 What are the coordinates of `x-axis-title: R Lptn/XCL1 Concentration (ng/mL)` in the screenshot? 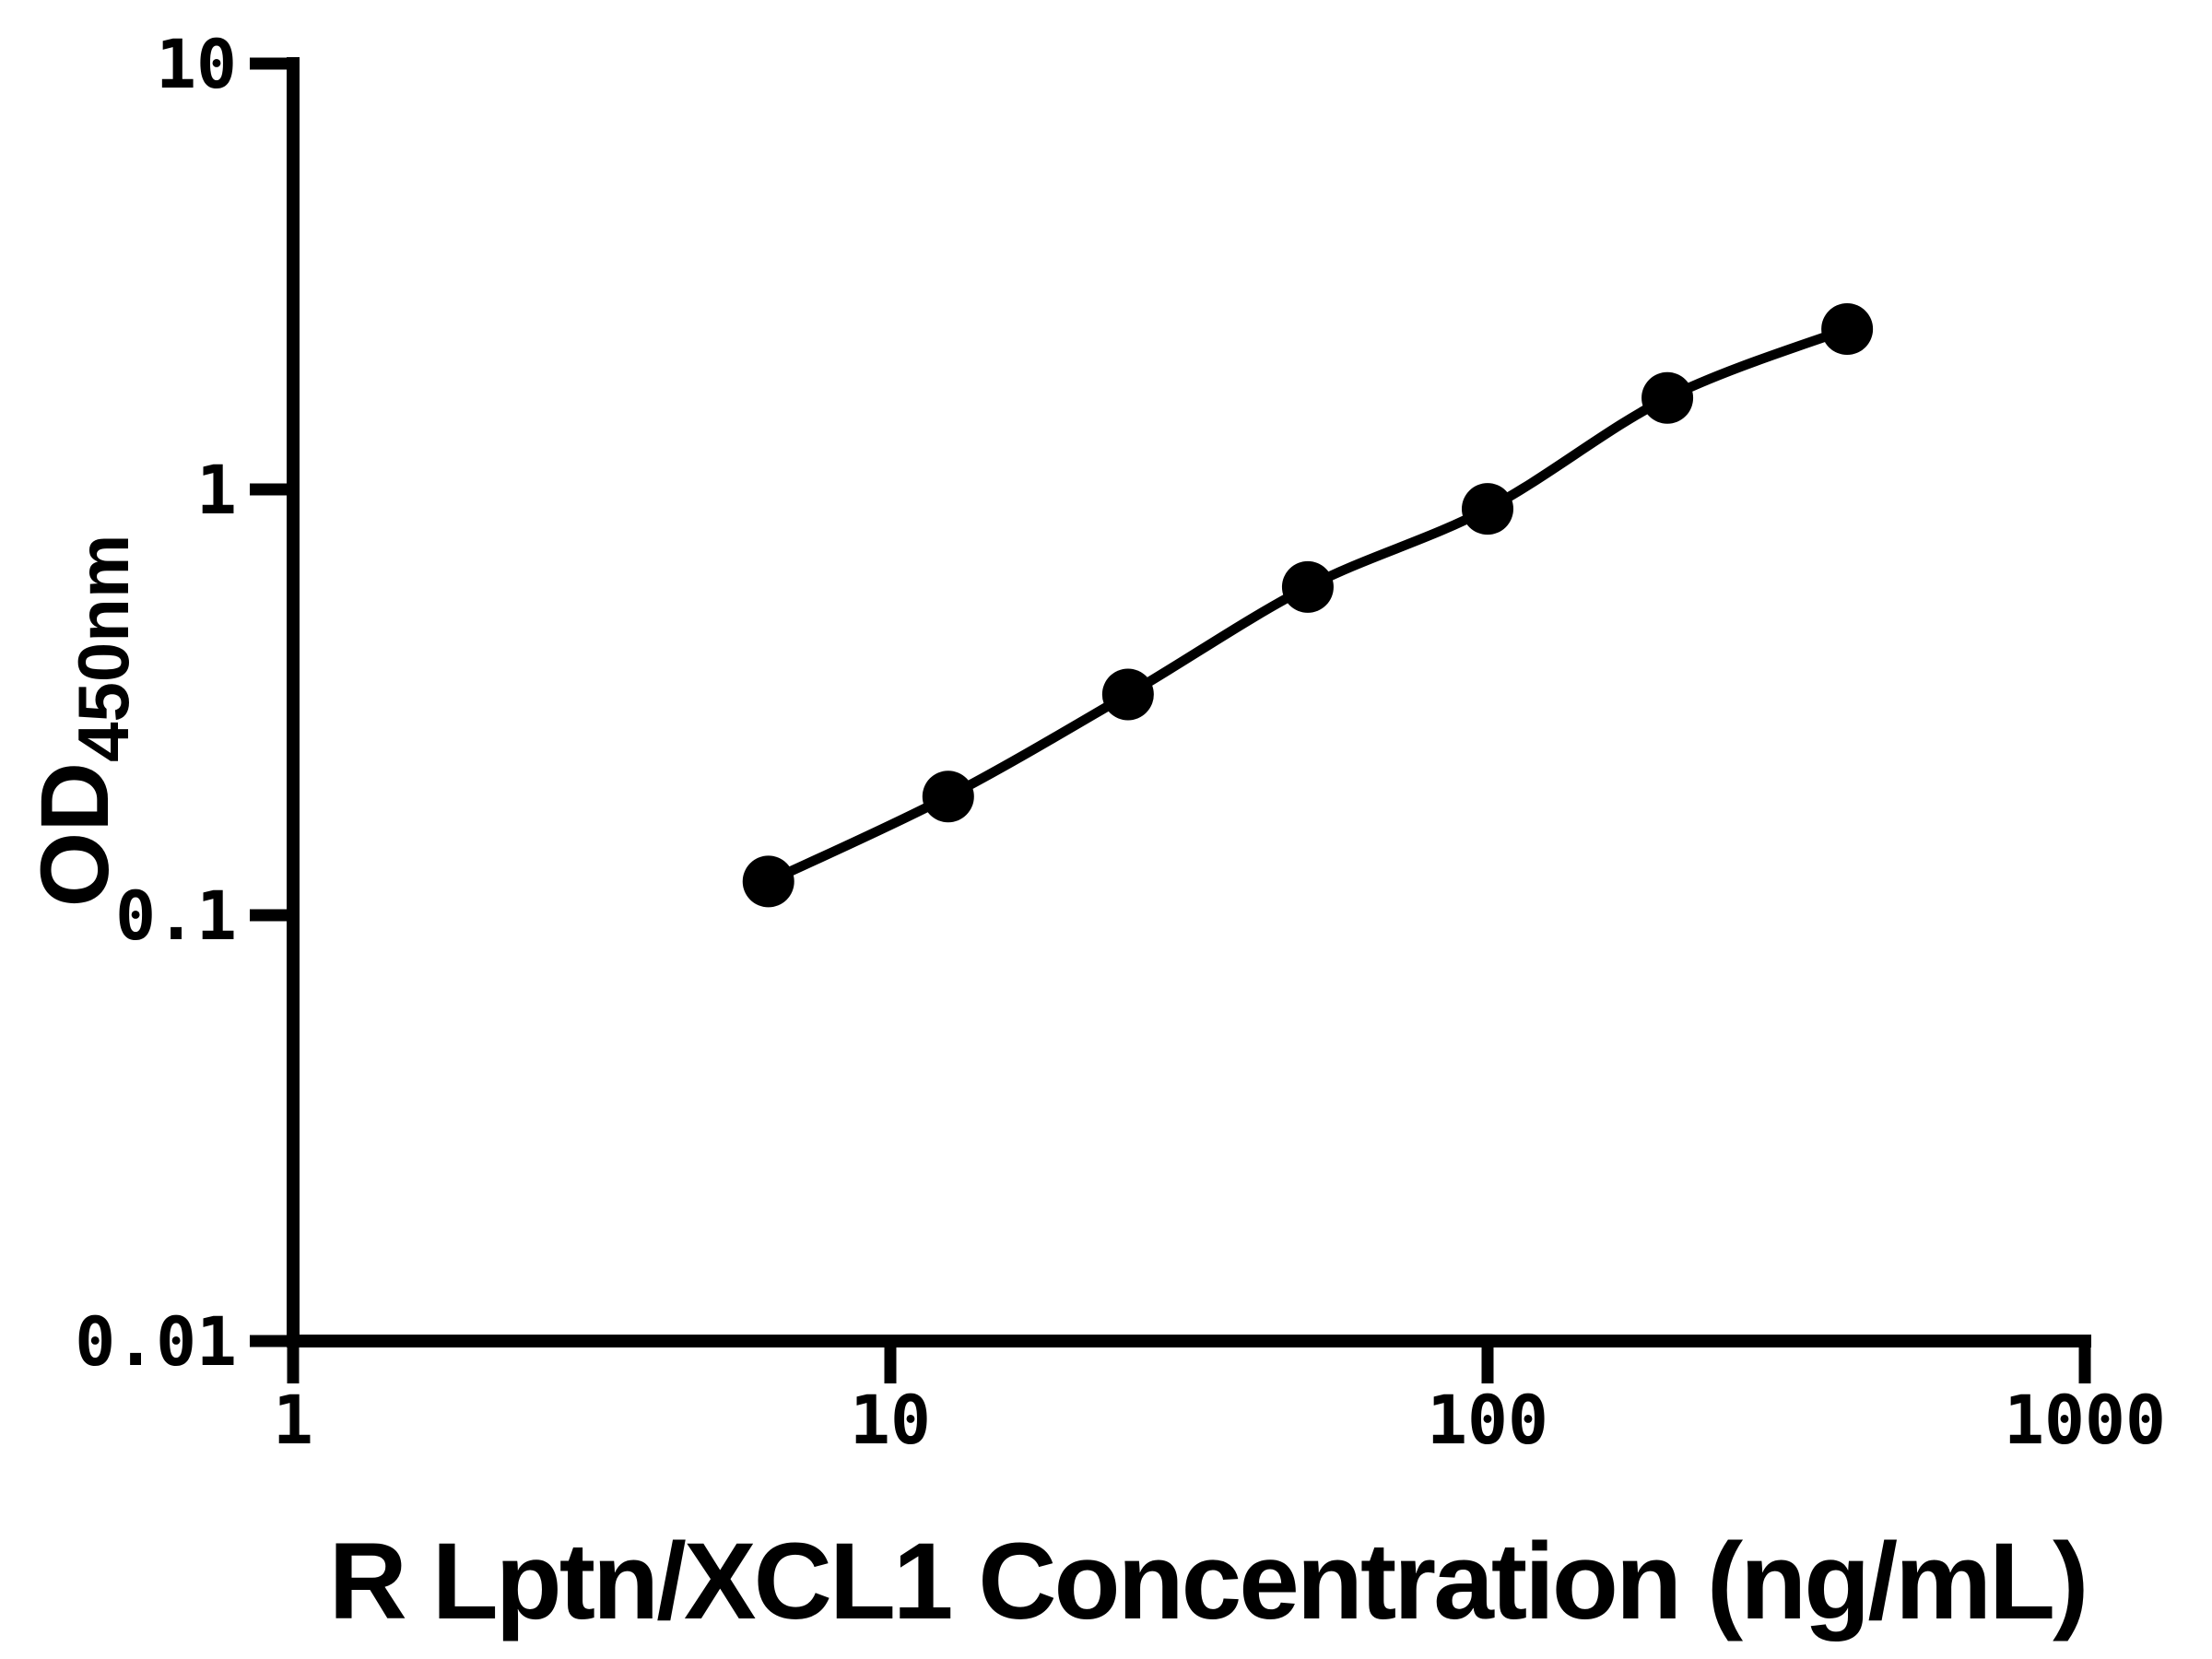 It's located at (1208, 1581).